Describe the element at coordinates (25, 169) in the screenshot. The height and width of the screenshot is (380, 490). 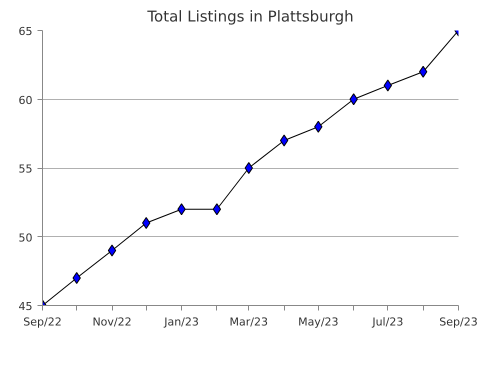
I see `y-tick-label: 55` at that location.